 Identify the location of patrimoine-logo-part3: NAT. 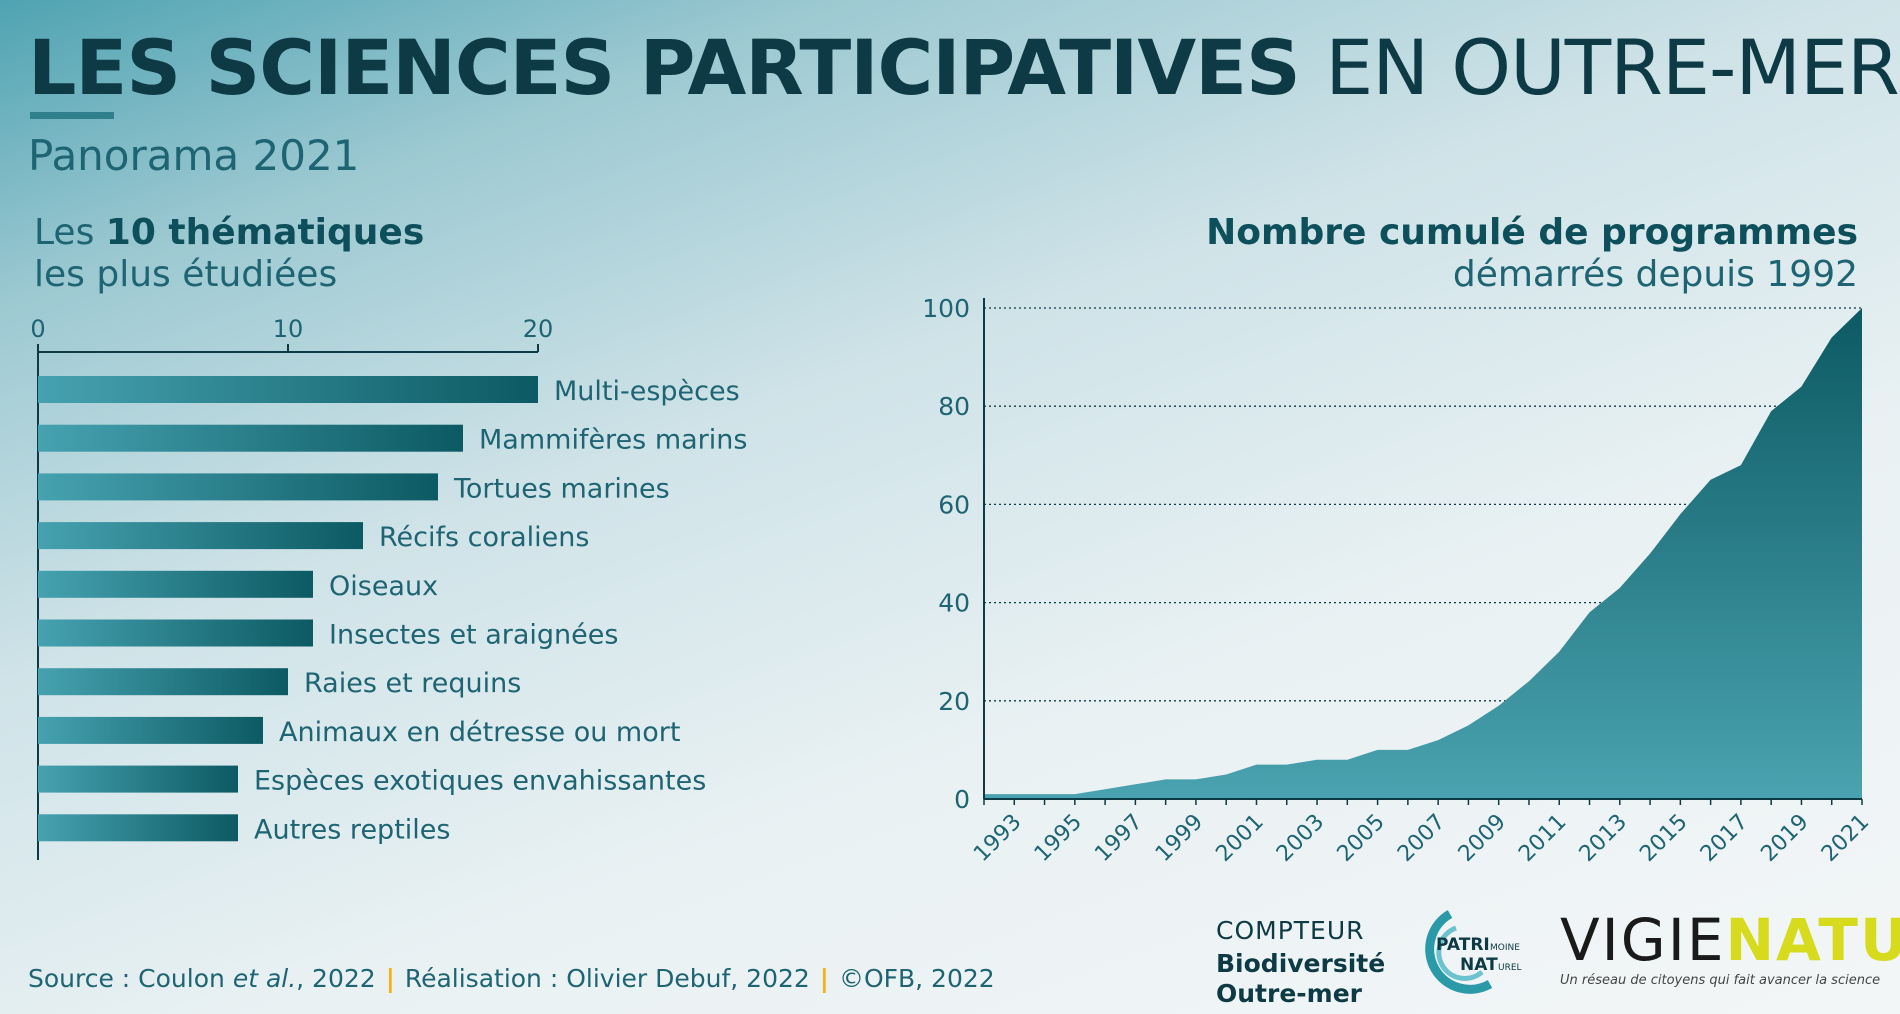
(1479, 965).